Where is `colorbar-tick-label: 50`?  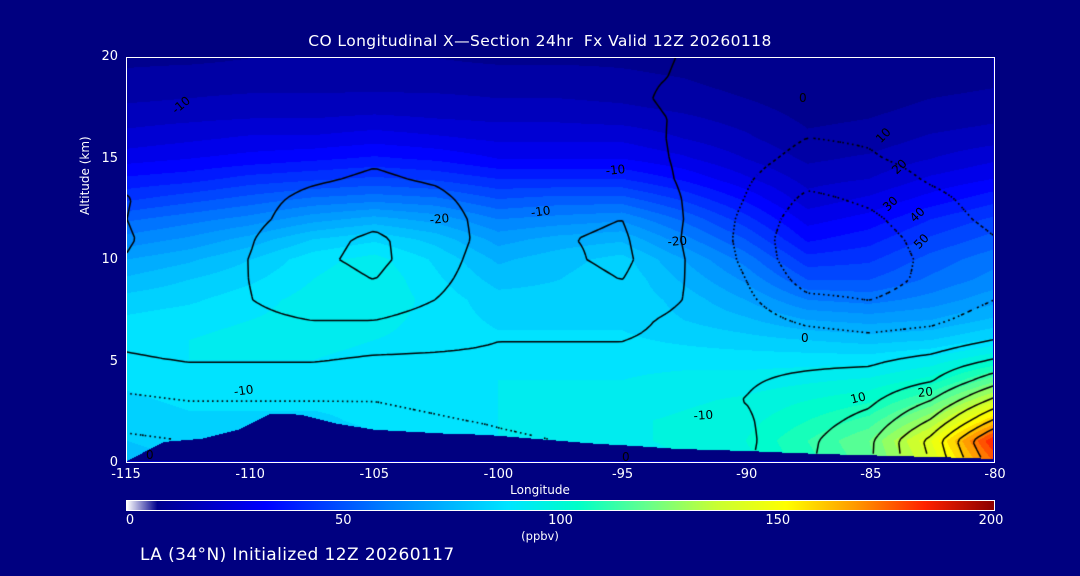
colorbar-tick-label: 50 is located at coordinates (343, 520).